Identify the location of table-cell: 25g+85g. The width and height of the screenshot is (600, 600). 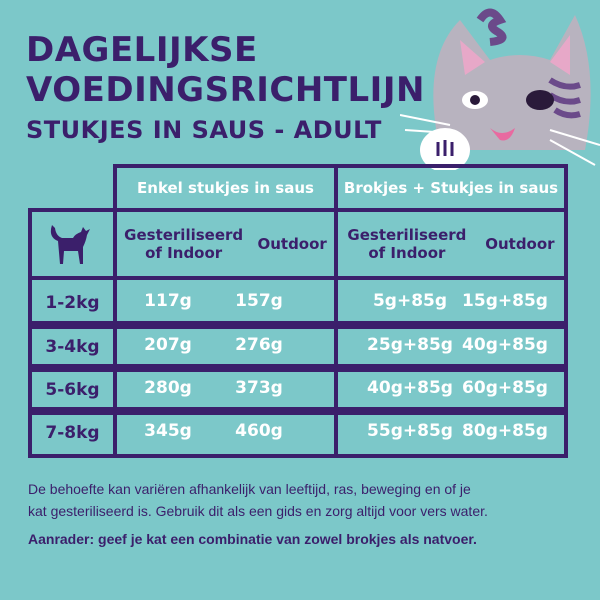
(410, 344).